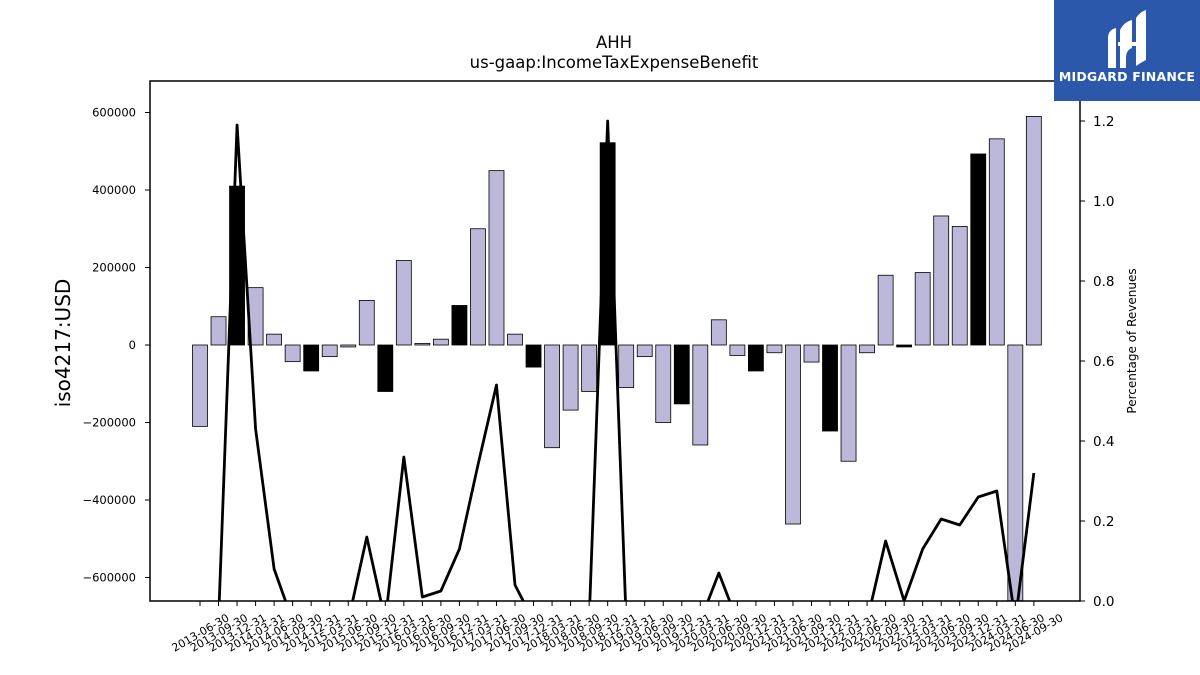 The width and height of the screenshot is (1200, 675). Describe the element at coordinates (109, 578) in the screenshot. I see `y-tick-label: −600000` at that location.